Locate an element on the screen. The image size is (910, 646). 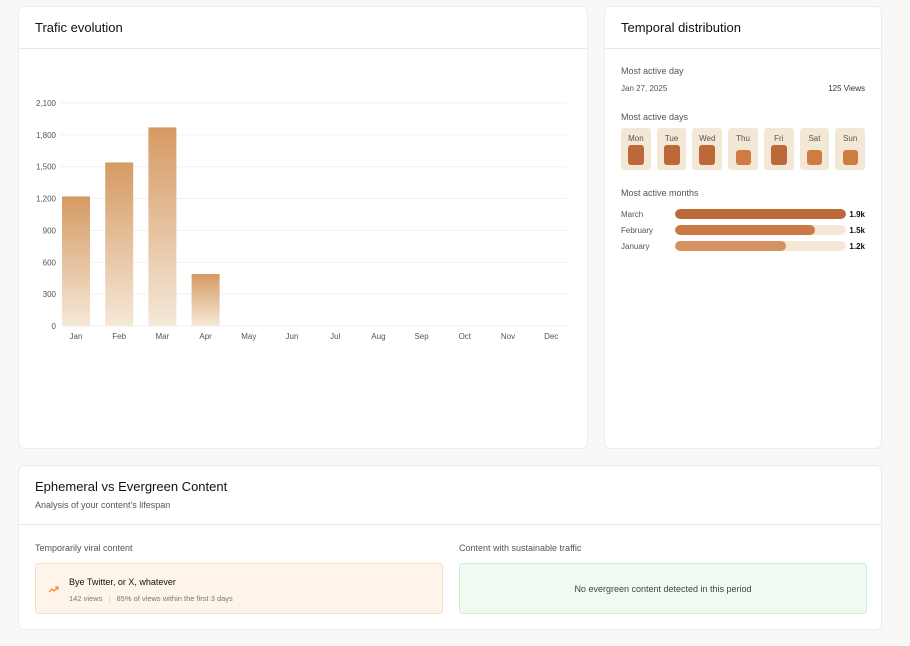
day-label: Thu is located at coordinates (743, 138).